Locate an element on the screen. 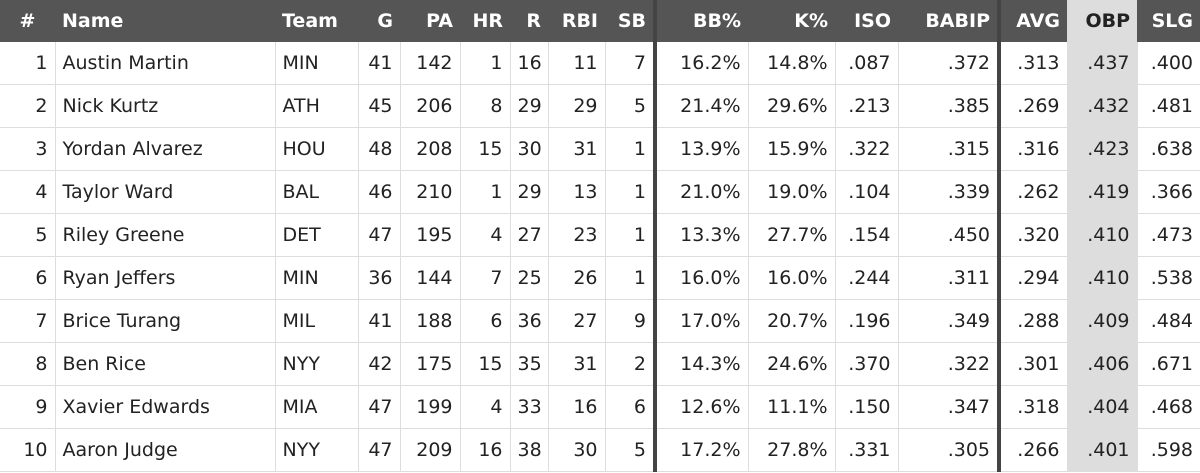  table-cell: .104 is located at coordinates (866, 192).